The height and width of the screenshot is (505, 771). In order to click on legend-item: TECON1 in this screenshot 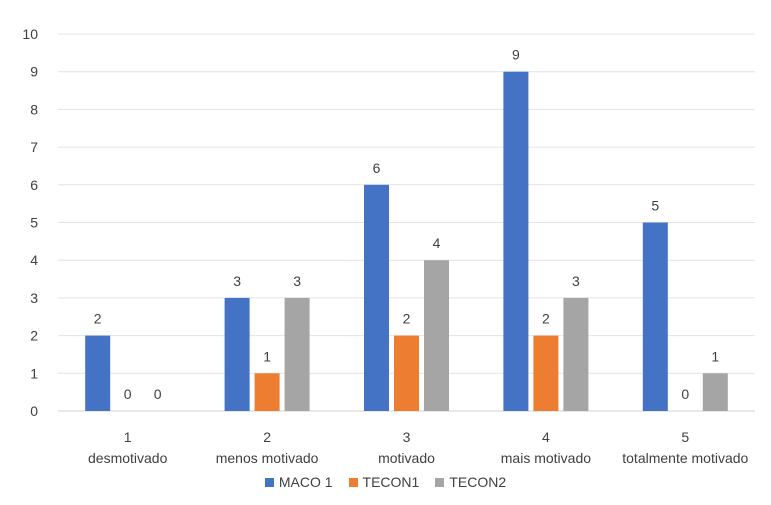, I will do `click(384, 482)`.